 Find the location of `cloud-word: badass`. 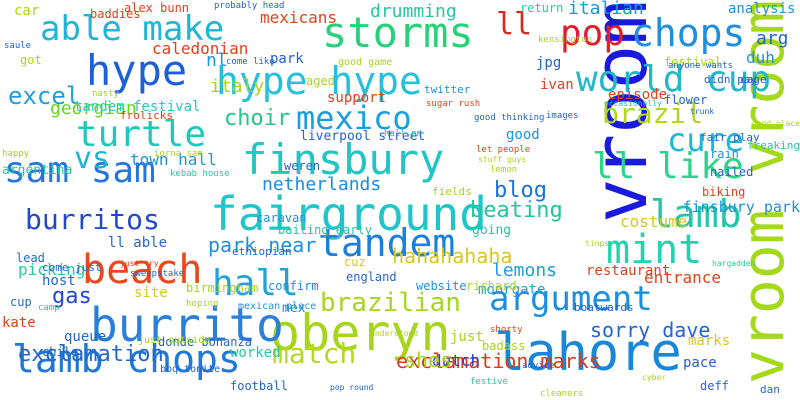

cloud-word: badass is located at coordinates (504, 346).